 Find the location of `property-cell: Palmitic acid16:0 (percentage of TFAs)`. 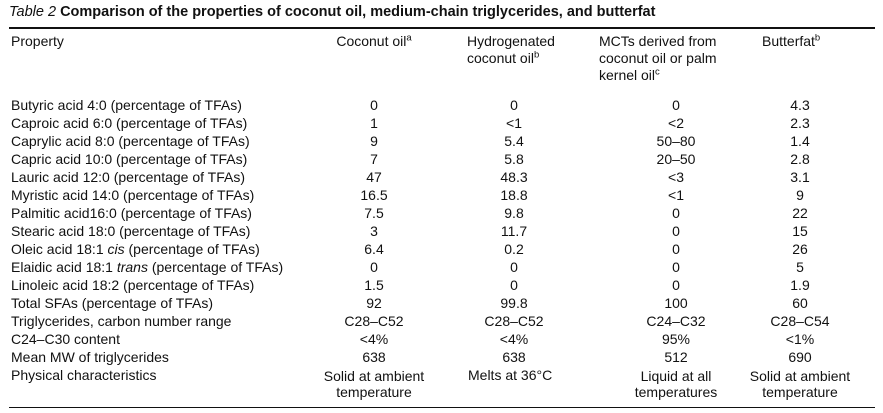

property-cell: Palmitic acid16:0 (percentage of TFAs) is located at coordinates (131, 213).